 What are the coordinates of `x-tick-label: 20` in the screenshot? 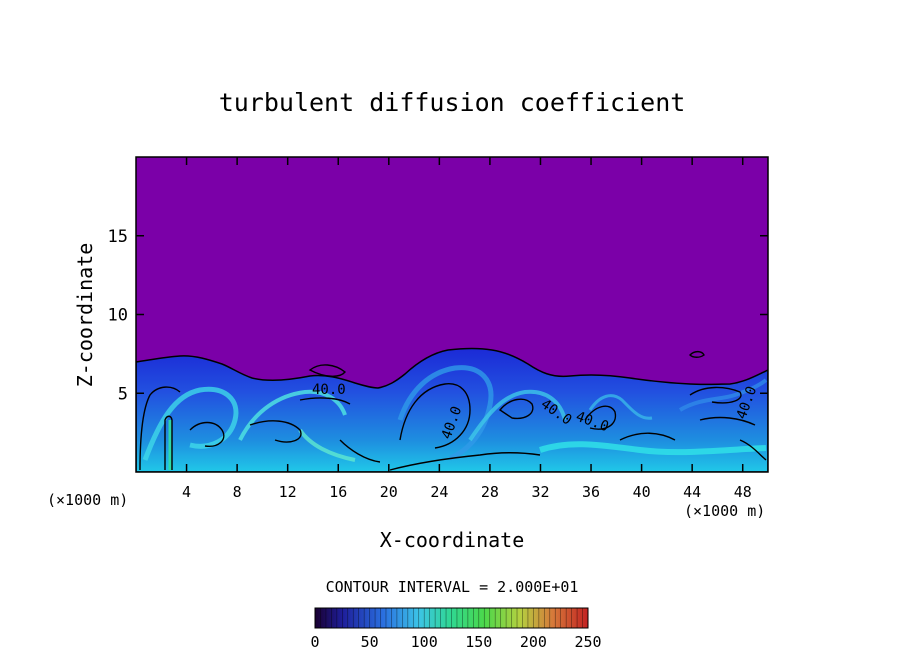 It's located at (389, 492).